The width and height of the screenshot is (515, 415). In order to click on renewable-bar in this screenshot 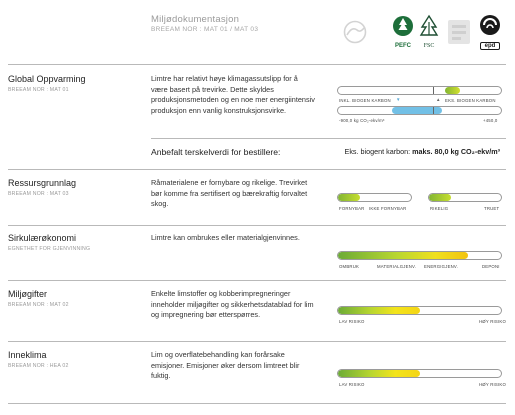, I will do `click(374, 197)`.